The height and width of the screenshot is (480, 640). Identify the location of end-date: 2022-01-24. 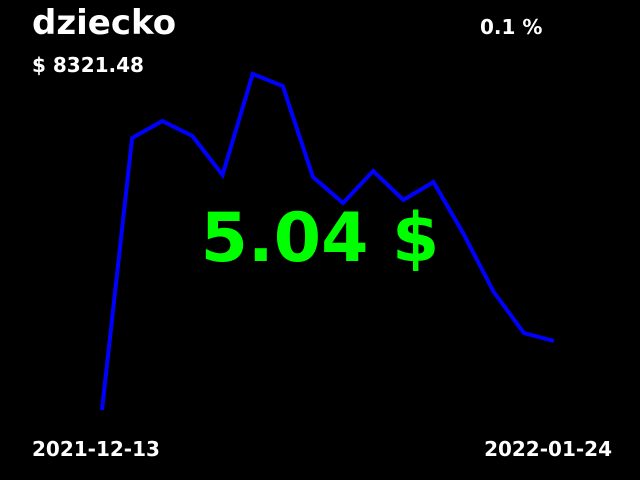
(548, 449).